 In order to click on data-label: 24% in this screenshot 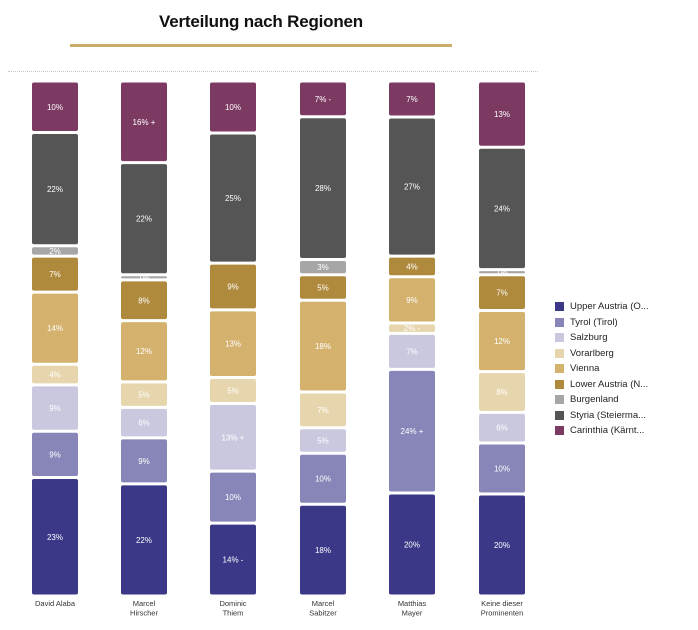, I will do `click(502, 208)`.